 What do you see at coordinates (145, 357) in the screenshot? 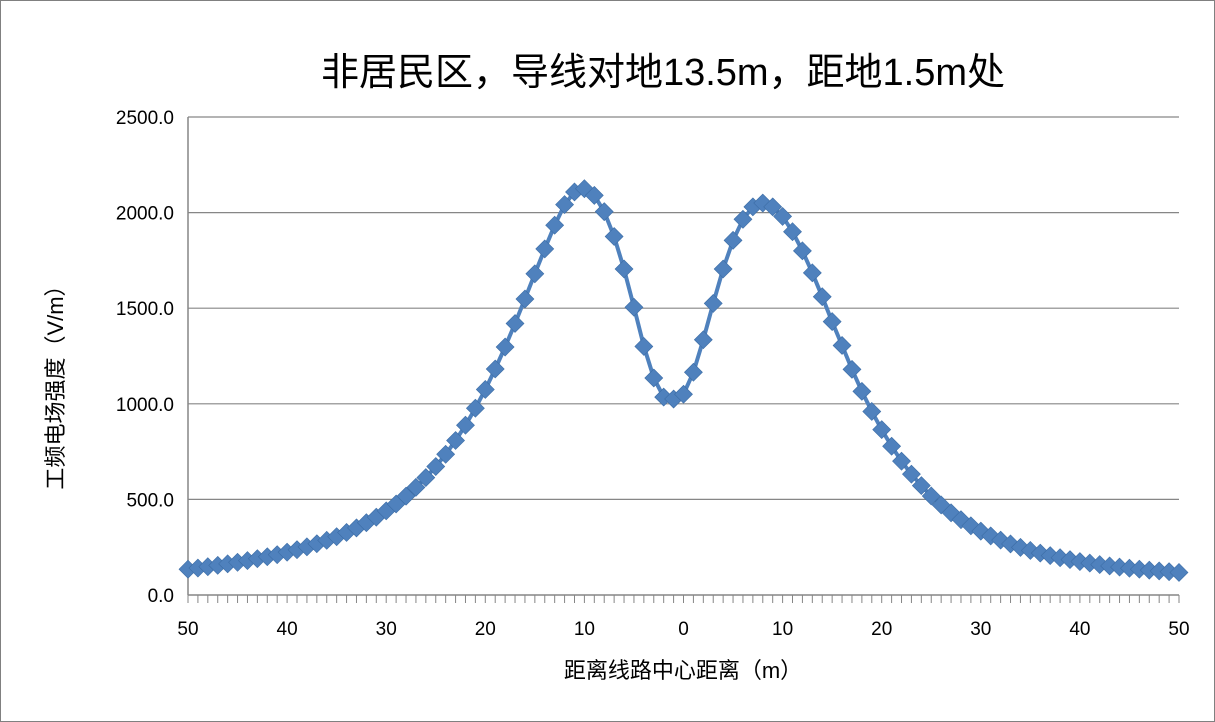
I see `y-axis-ticks: 0.0 500.0 1000.0 1500.0 2000.0 2500.0` at bounding box center [145, 357].